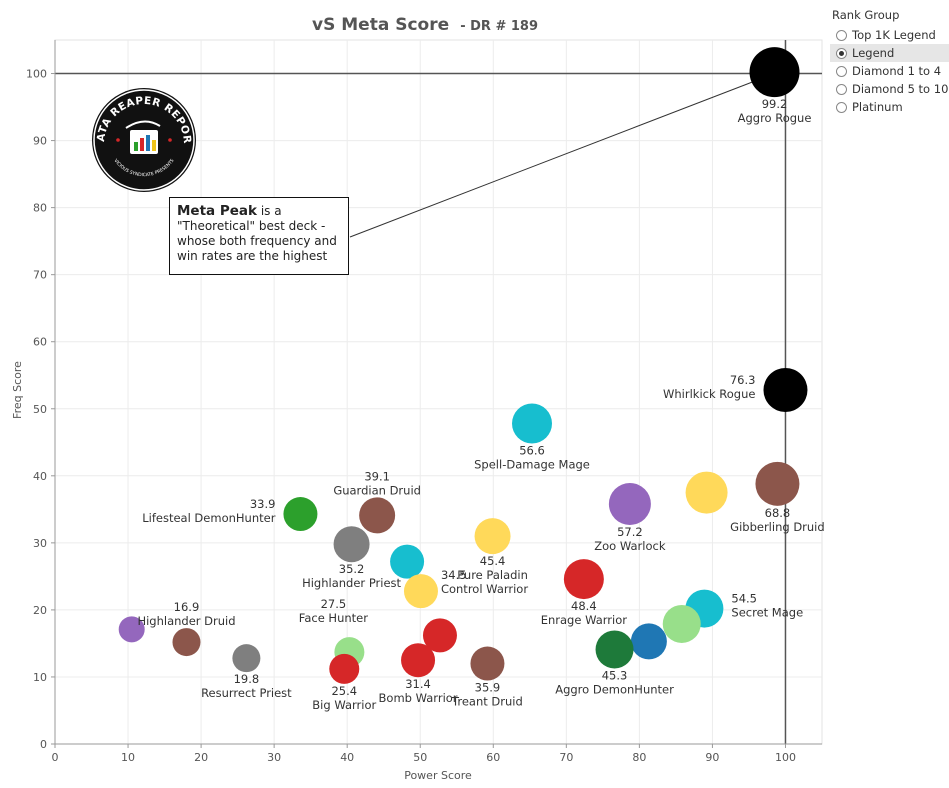  What do you see at coordinates (263, 504) in the screenshot?
I see `point-label-value: 33.9` at bounding box center [263, 504].